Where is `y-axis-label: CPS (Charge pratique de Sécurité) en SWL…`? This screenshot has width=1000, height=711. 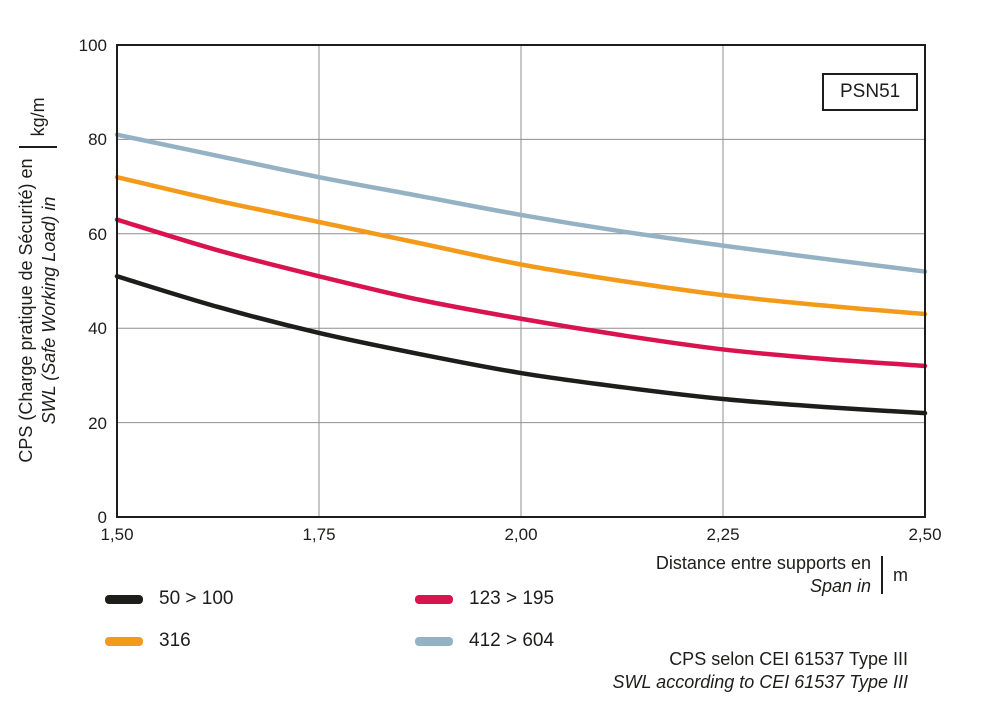 y-axis-label: CPS (Charge pratique de Sécurité) en SWL… is located at coordinates (38, 280).